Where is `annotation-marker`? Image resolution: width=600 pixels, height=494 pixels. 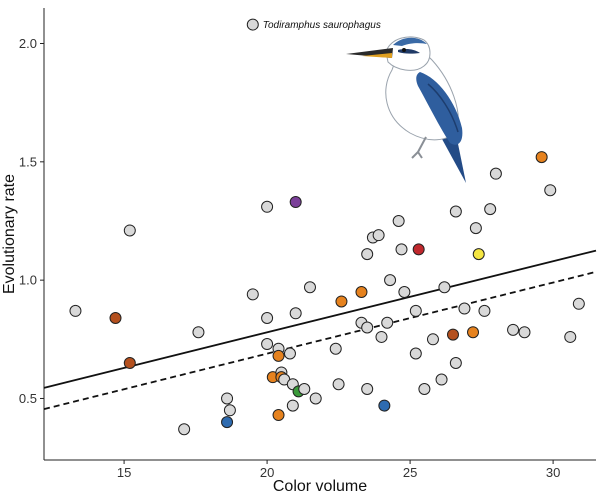
annotation-marker is located at coordinates (252, 24).